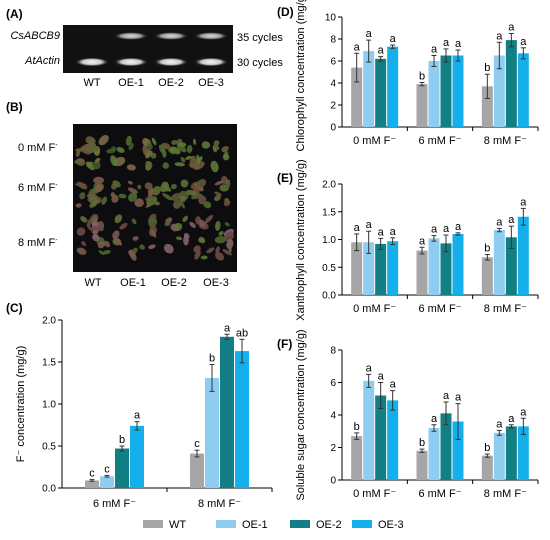 The height and width of the screenshot is (540, 550). I want to click on y-axis-label: Soluble sugar concentration (mg/g), so click(301, 414).